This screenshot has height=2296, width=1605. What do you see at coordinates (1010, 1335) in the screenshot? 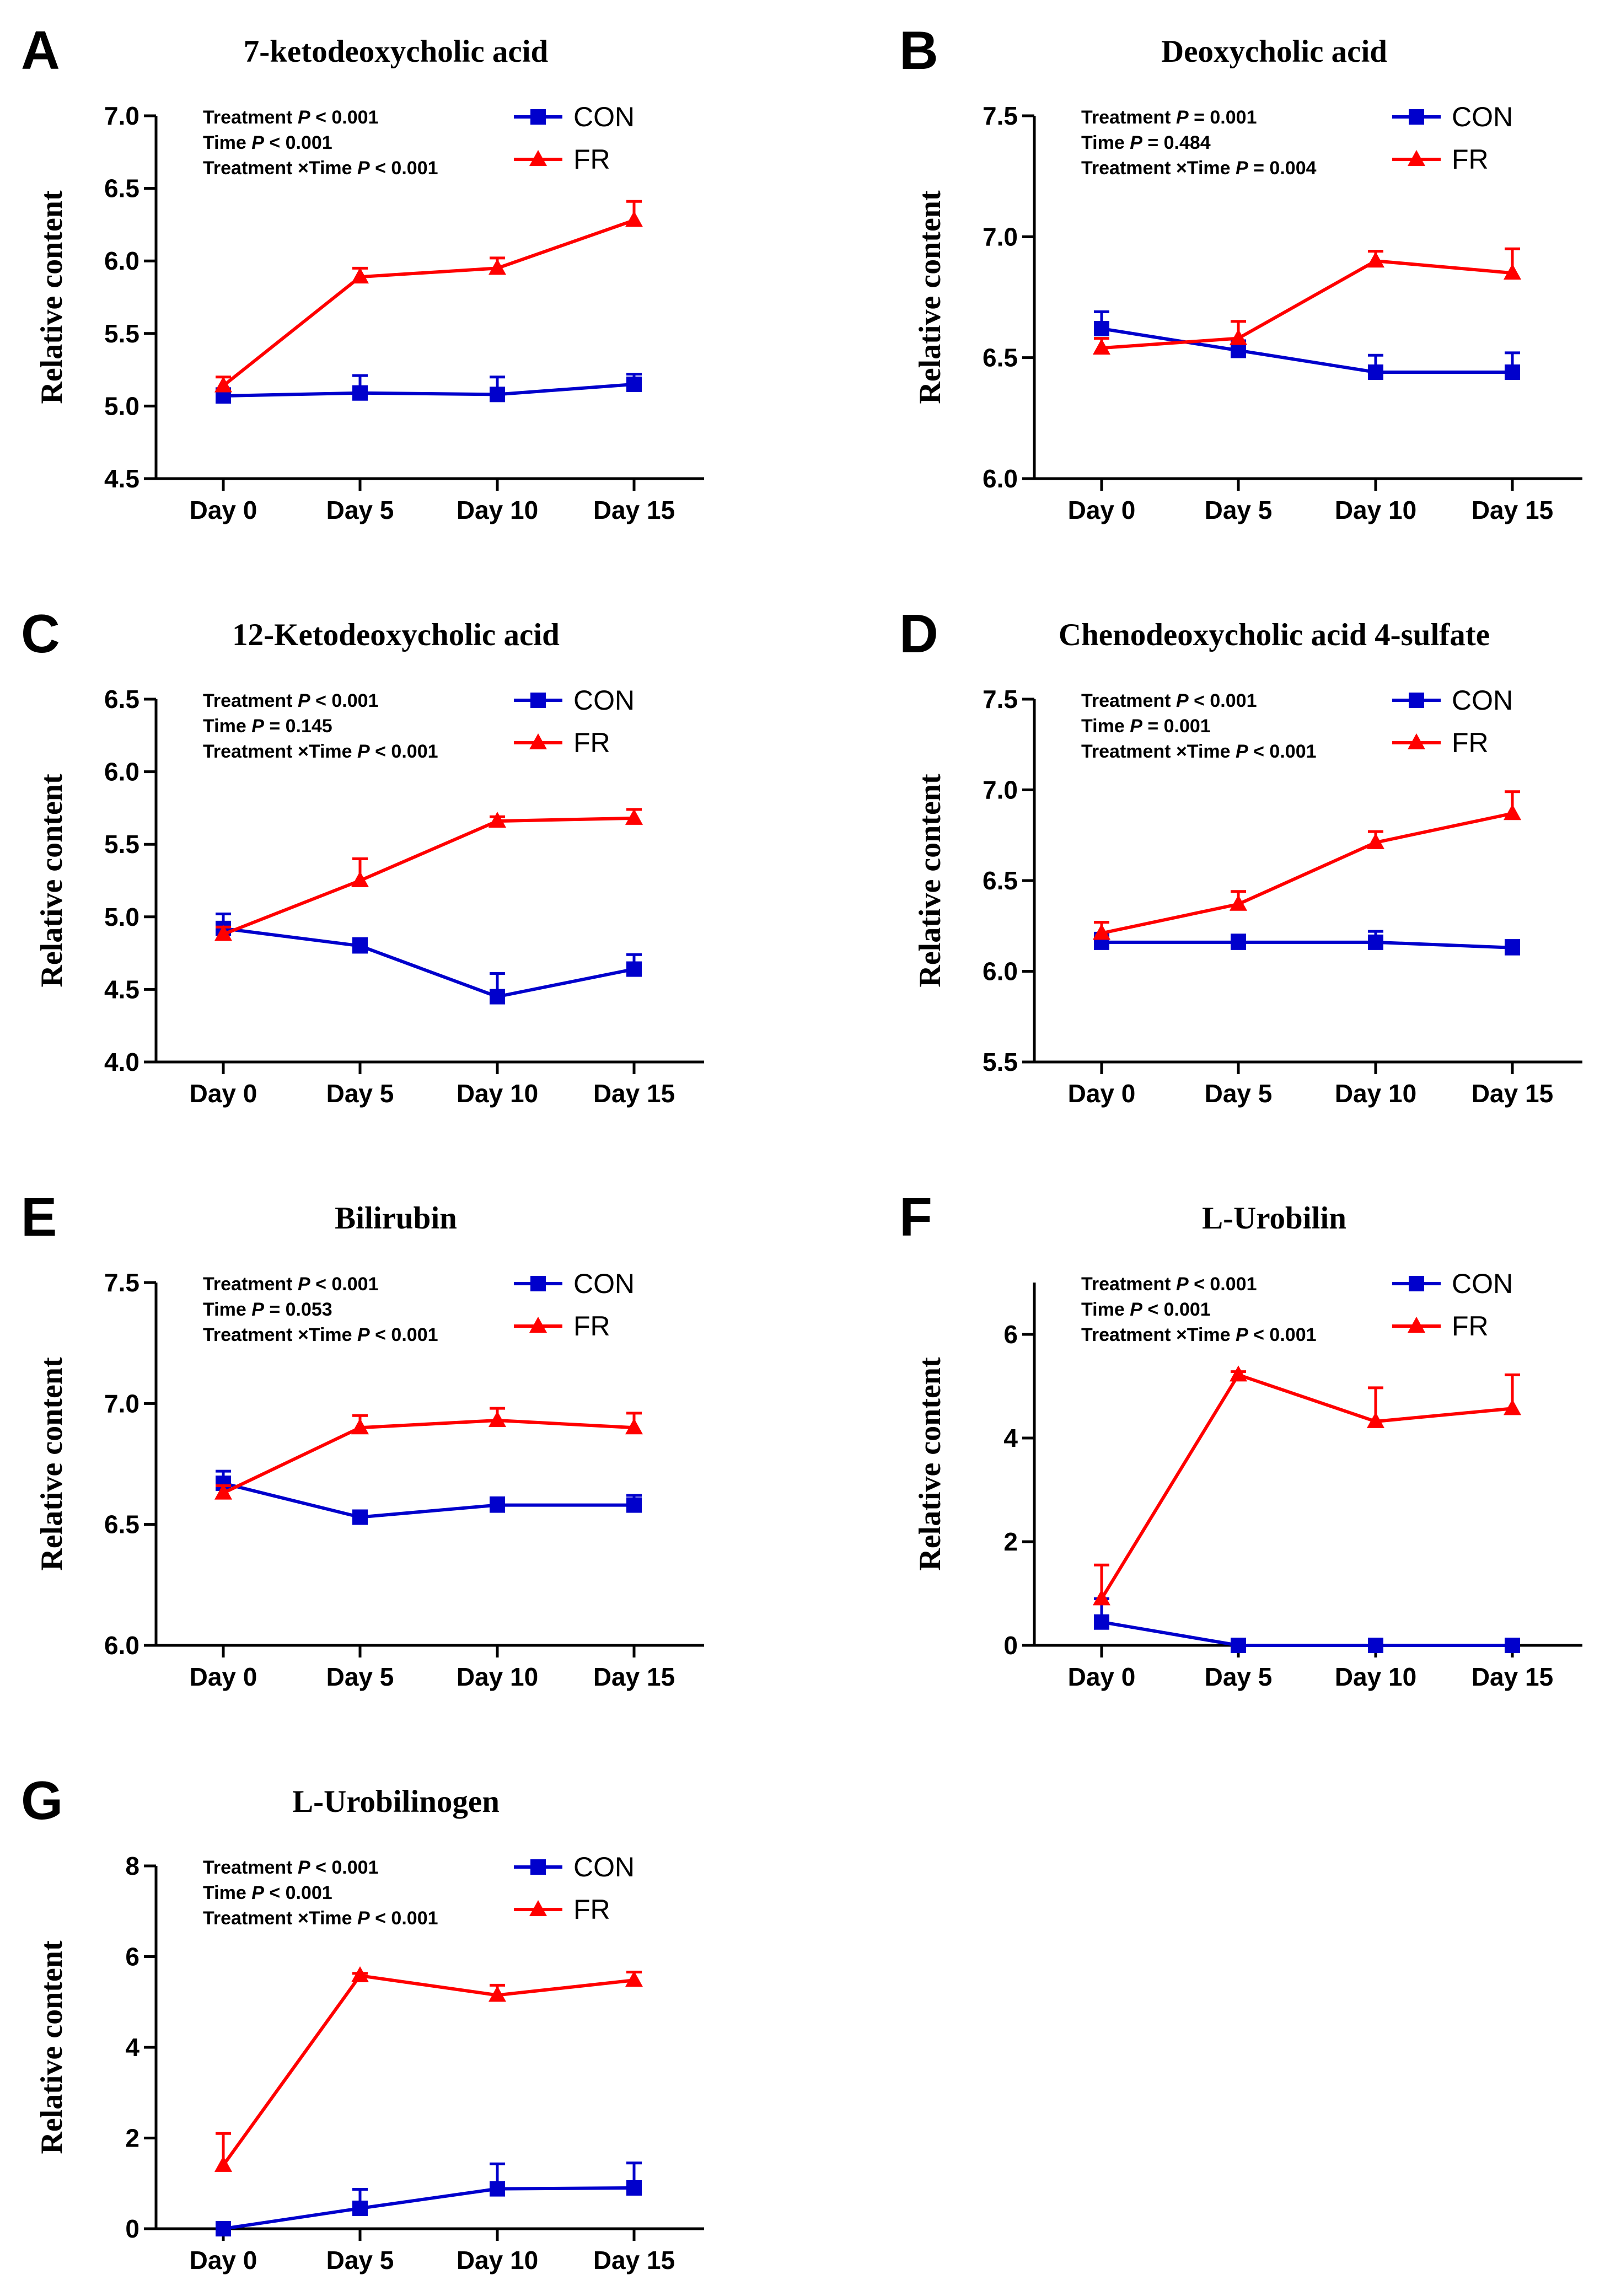
I see `y-tick-label: 6` at bounding box center [1010, 1335].